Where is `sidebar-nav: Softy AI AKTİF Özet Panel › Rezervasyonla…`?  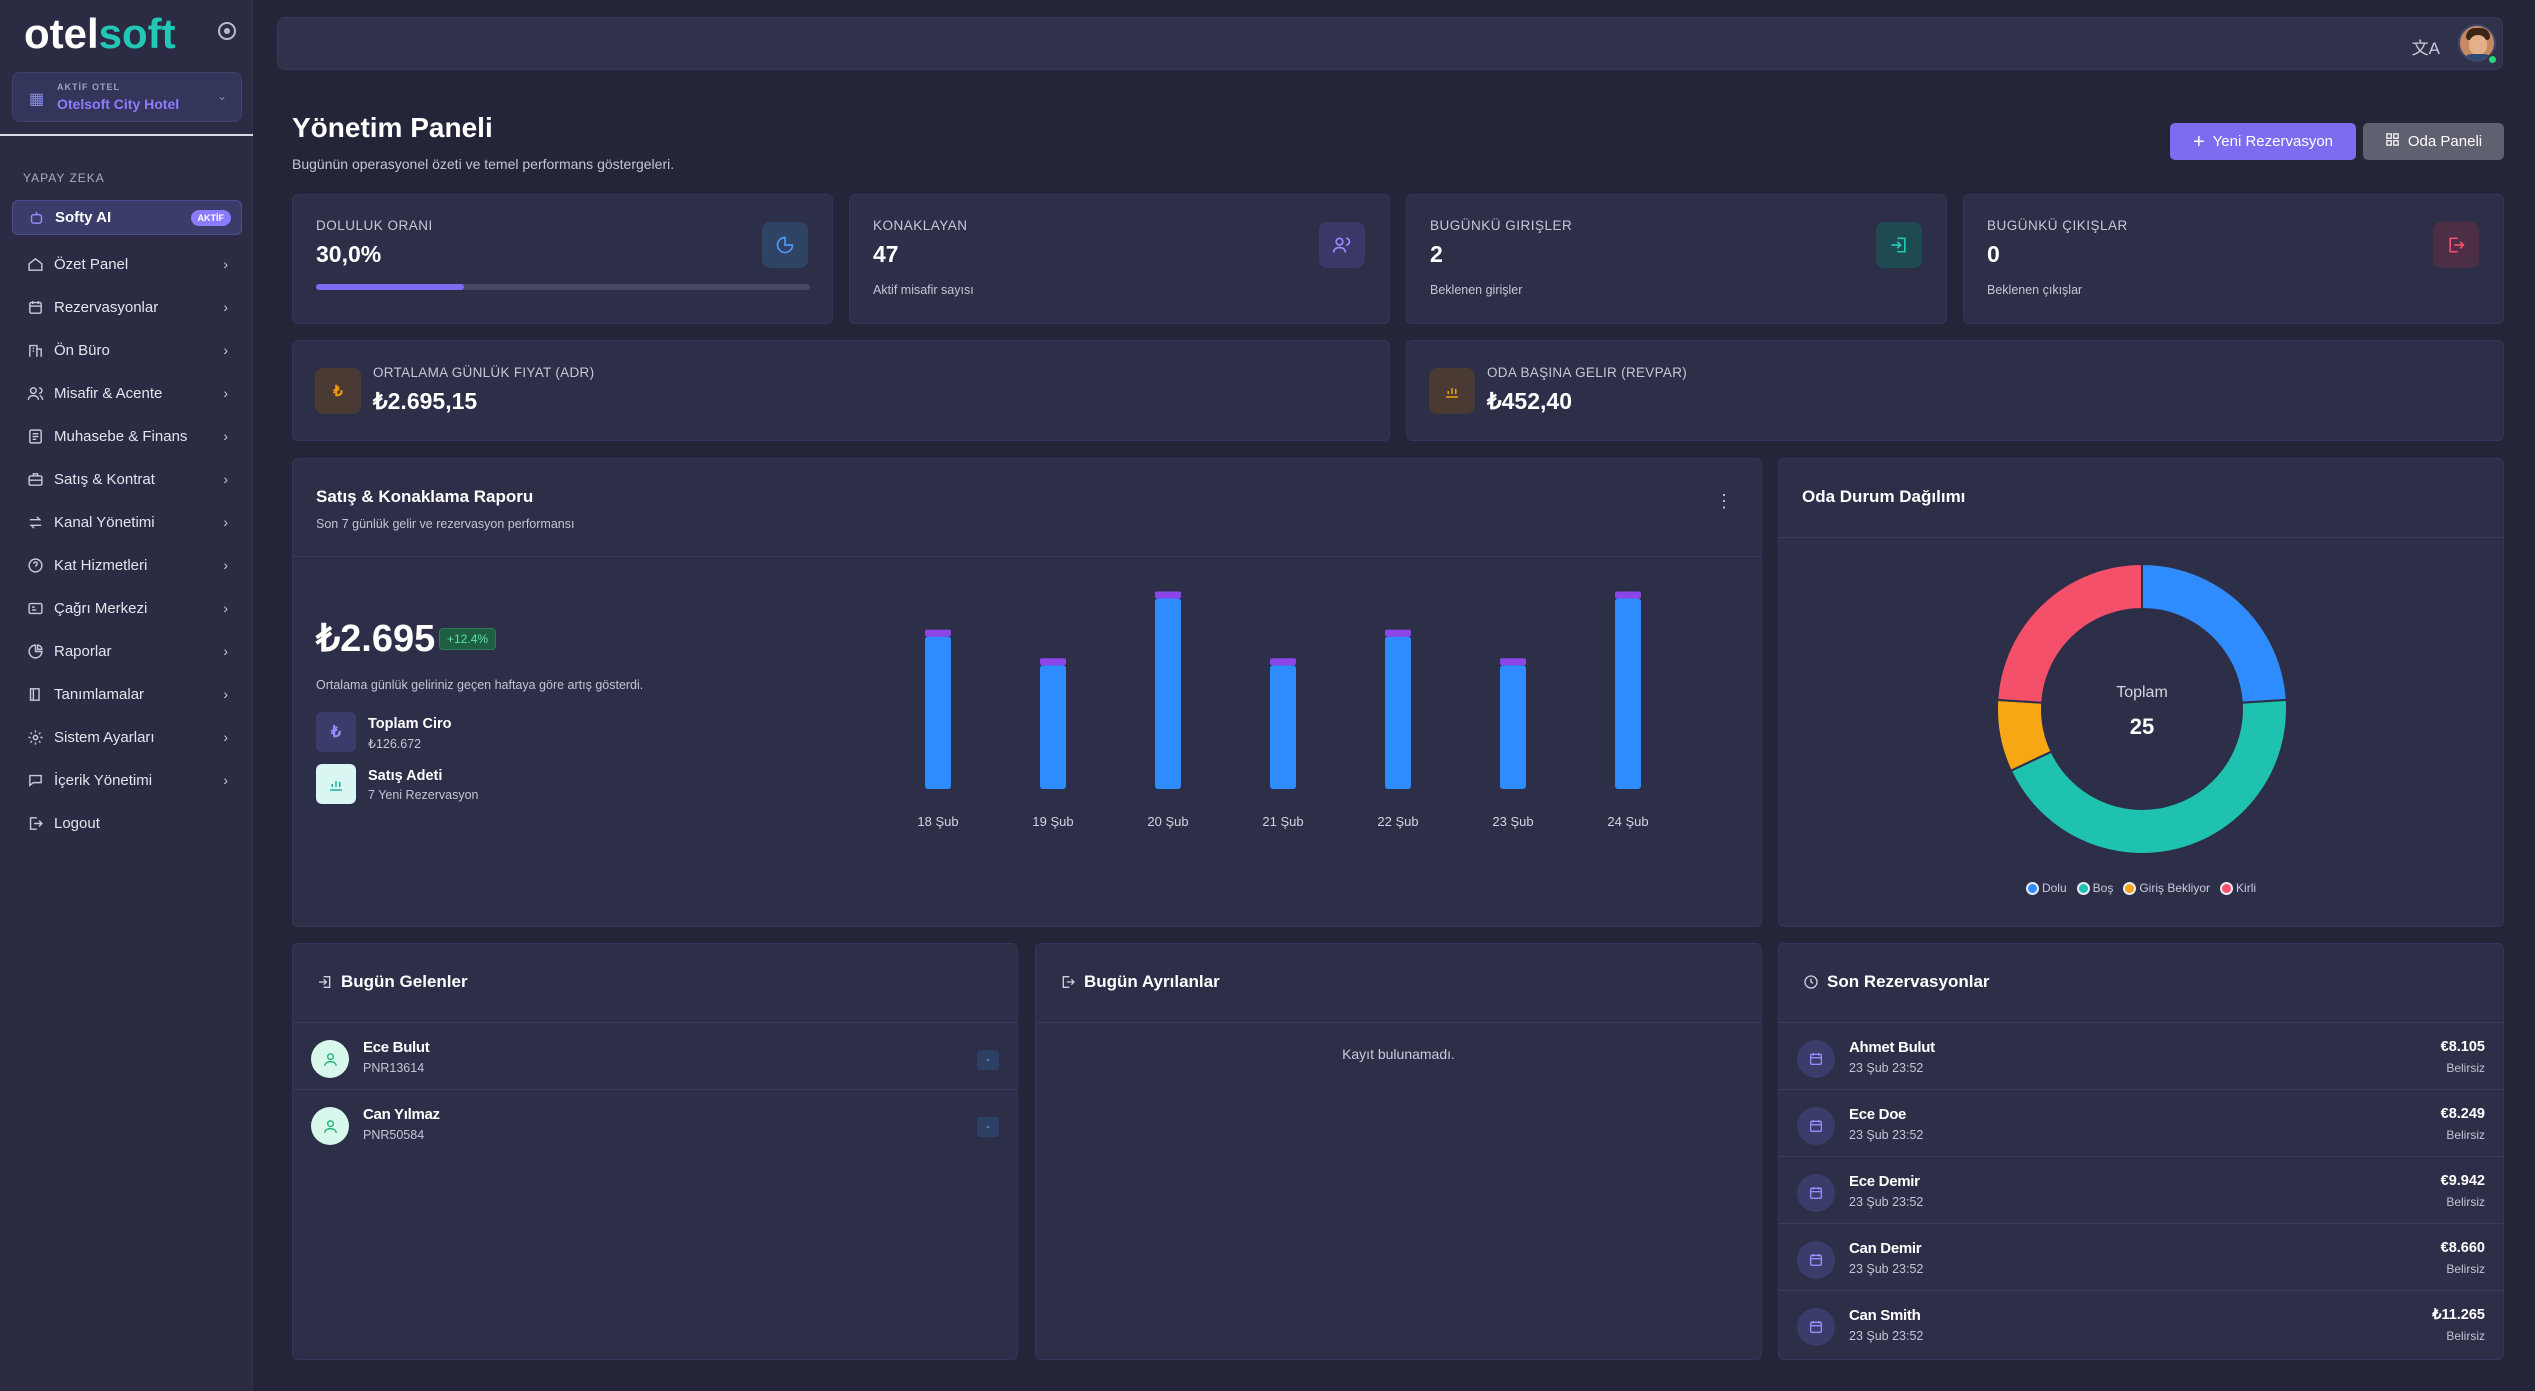
sidebar-nav: Softy AI AKTİF Özet Panel › Rezervasyonla… is located at coordinates (127, 522).